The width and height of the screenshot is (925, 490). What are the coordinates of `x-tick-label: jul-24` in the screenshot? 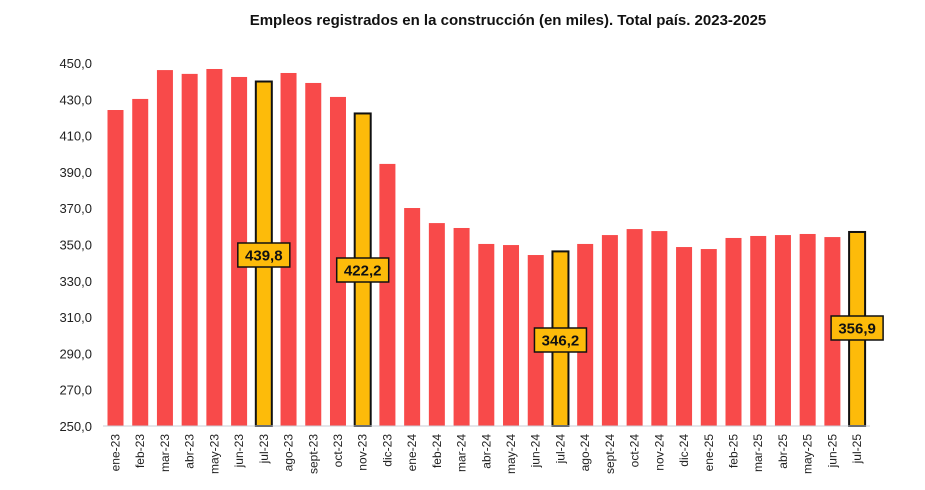 It's located at (560, 449).